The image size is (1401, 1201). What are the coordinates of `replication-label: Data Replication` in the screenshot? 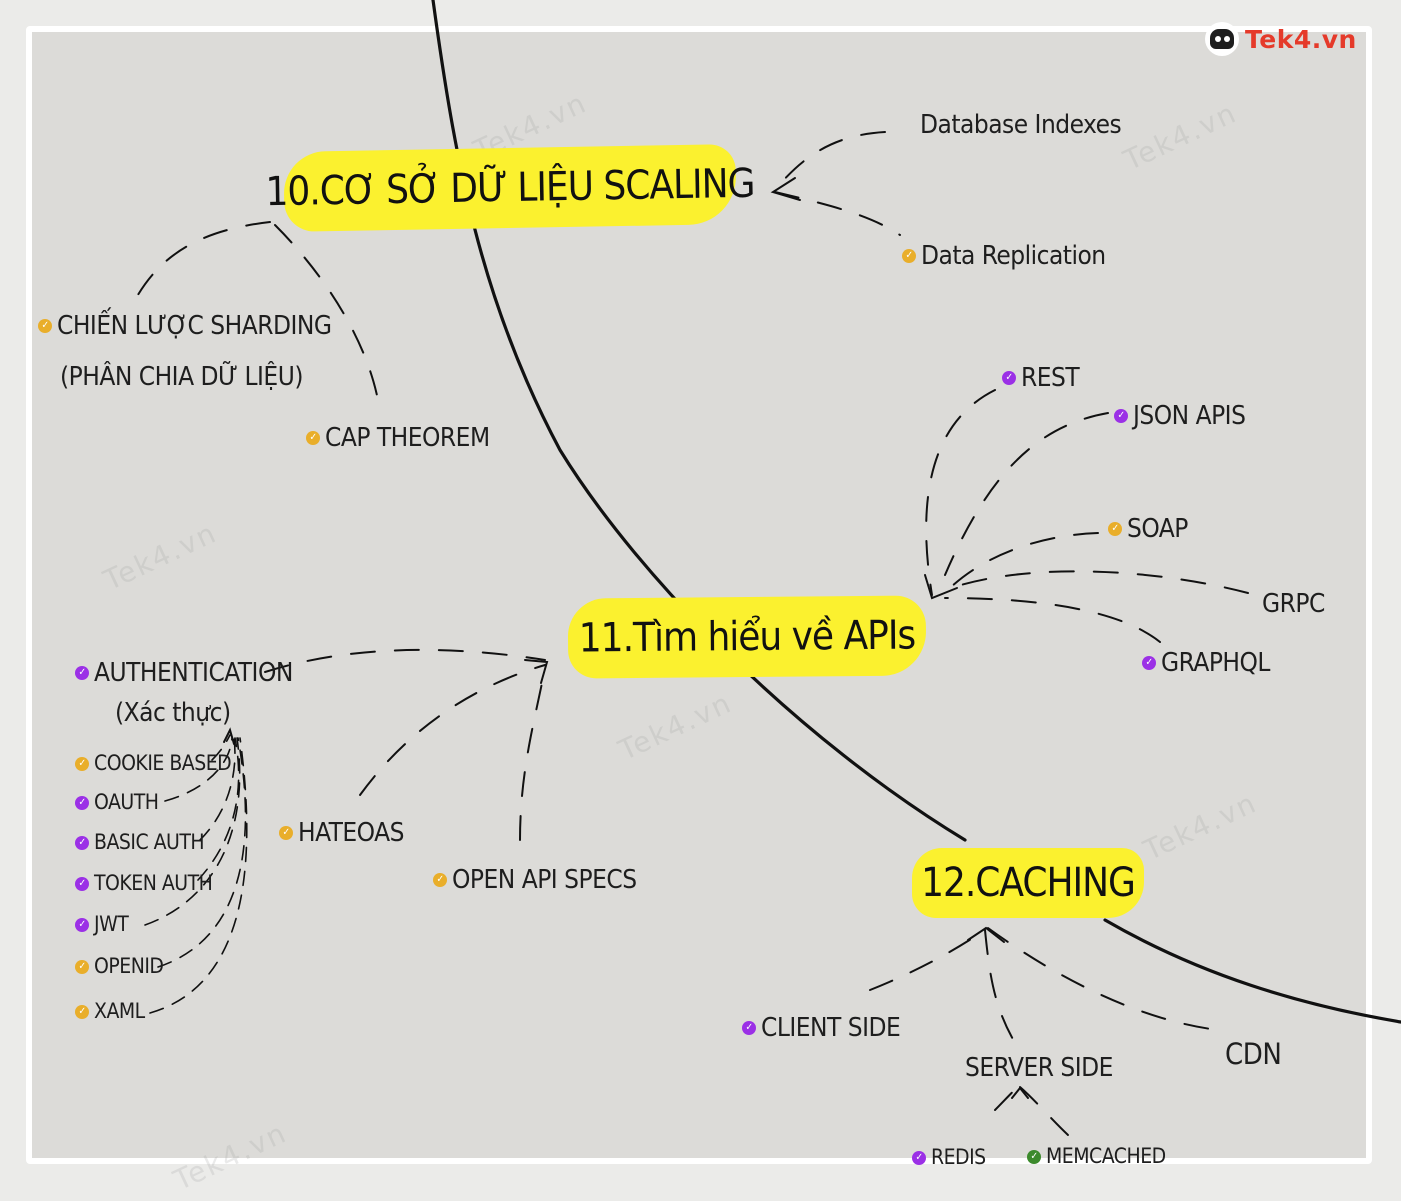 It's located at (1013, 256).